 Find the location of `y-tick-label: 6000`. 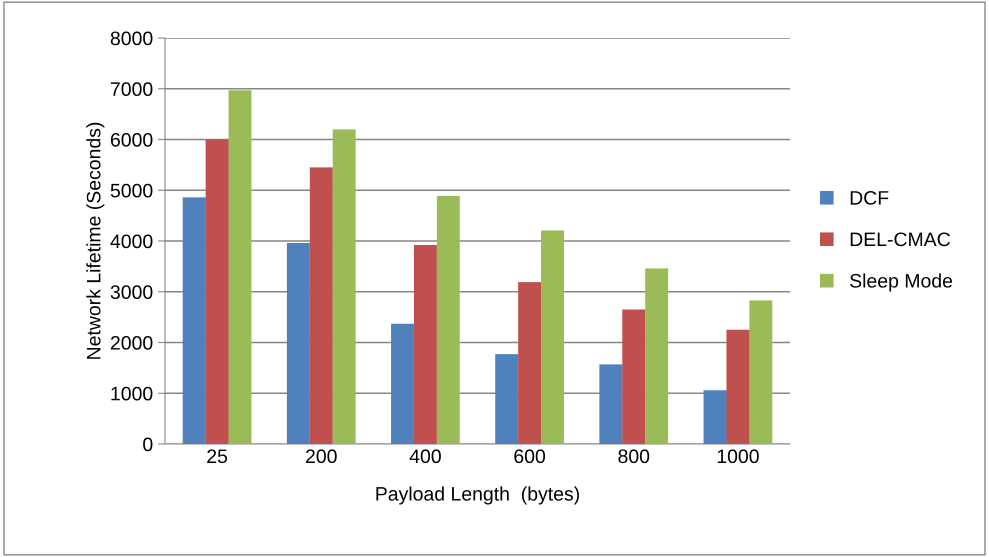

y-tick-label: 6000 is located at coordinates (131, 139).